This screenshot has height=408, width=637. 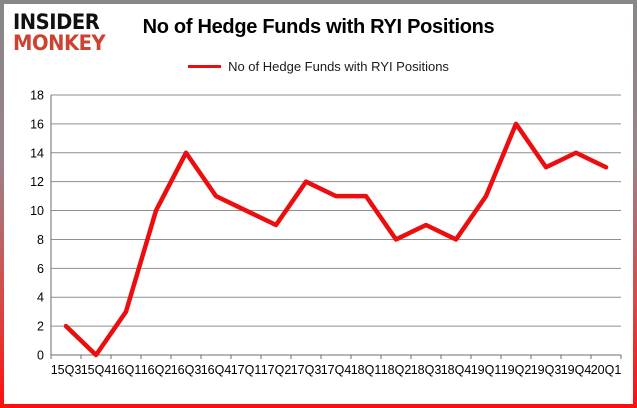 What do you see at coordinates (186, 370) in the screenshot?
I see `x-axis-tick-label: 16Q3` at bounding box center [186, 370].